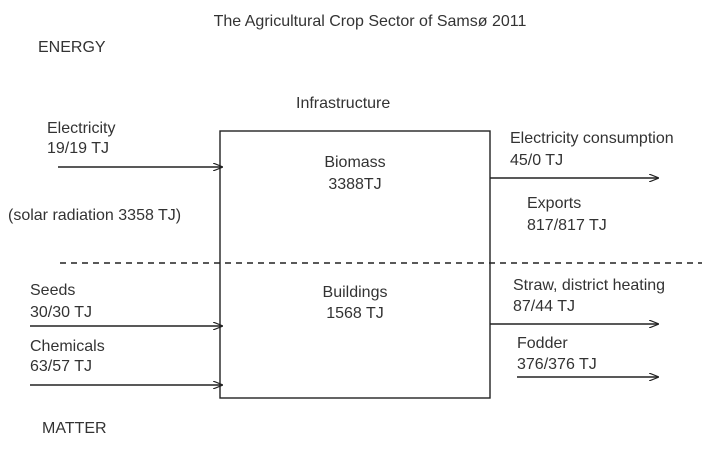 This screenshot has width=724, height=461. What do you see at coordinates (554, 203) in the screenshot?
I see `output-name: Exports` at bounding box center [554, 203].